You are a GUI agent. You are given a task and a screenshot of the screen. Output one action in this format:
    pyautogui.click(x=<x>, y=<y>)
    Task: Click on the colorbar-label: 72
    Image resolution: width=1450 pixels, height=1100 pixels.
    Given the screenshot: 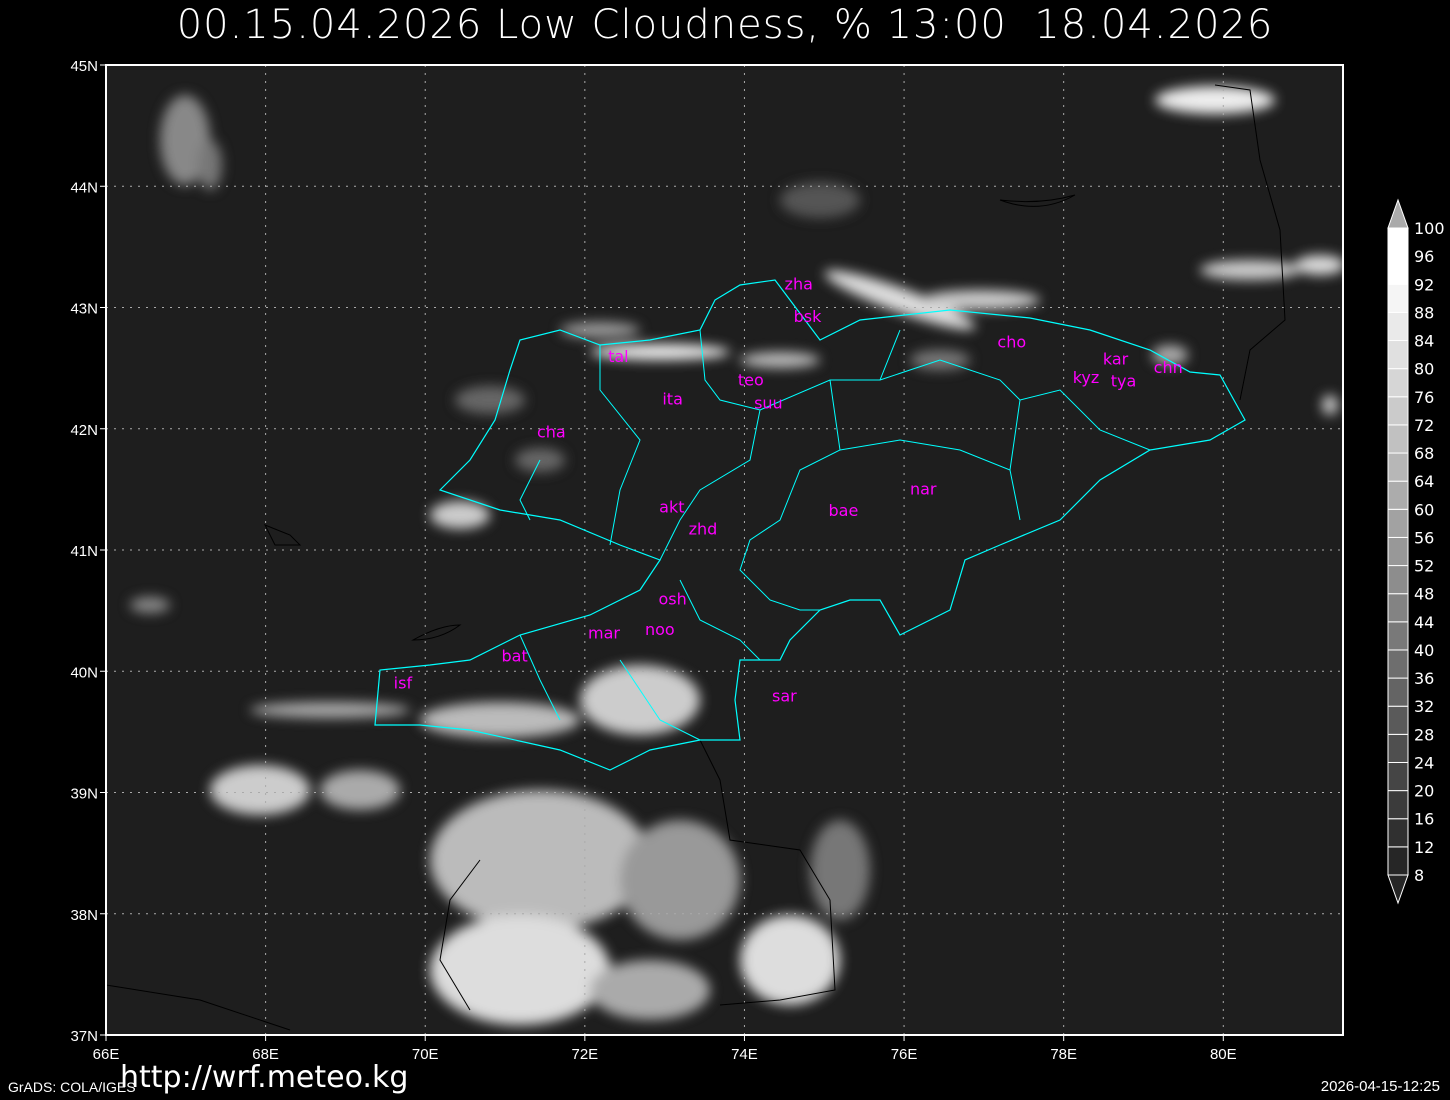 What is the action you would take?
    pyautogui.click(x=1424, y=425)
    